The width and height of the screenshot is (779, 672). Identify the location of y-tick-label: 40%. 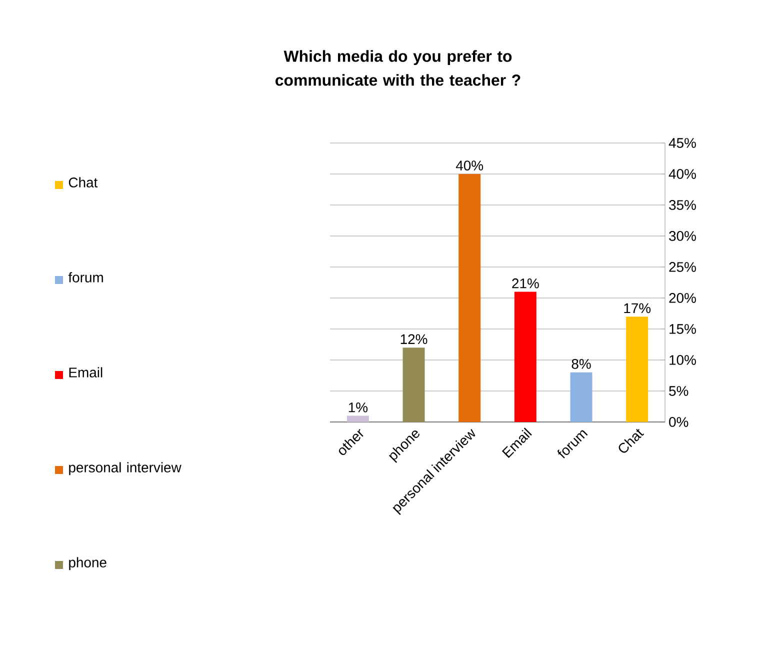
(682, 174).